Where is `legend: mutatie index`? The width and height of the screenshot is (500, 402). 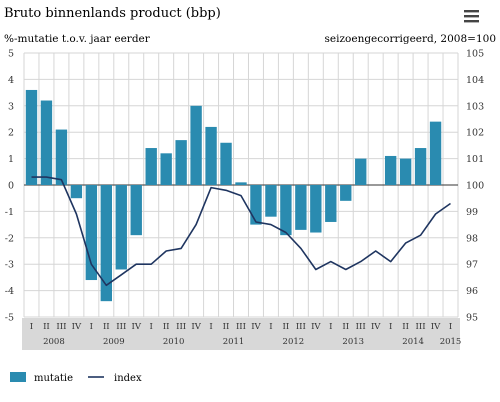 legend: mutatie index is located at coordinates (76, 378).